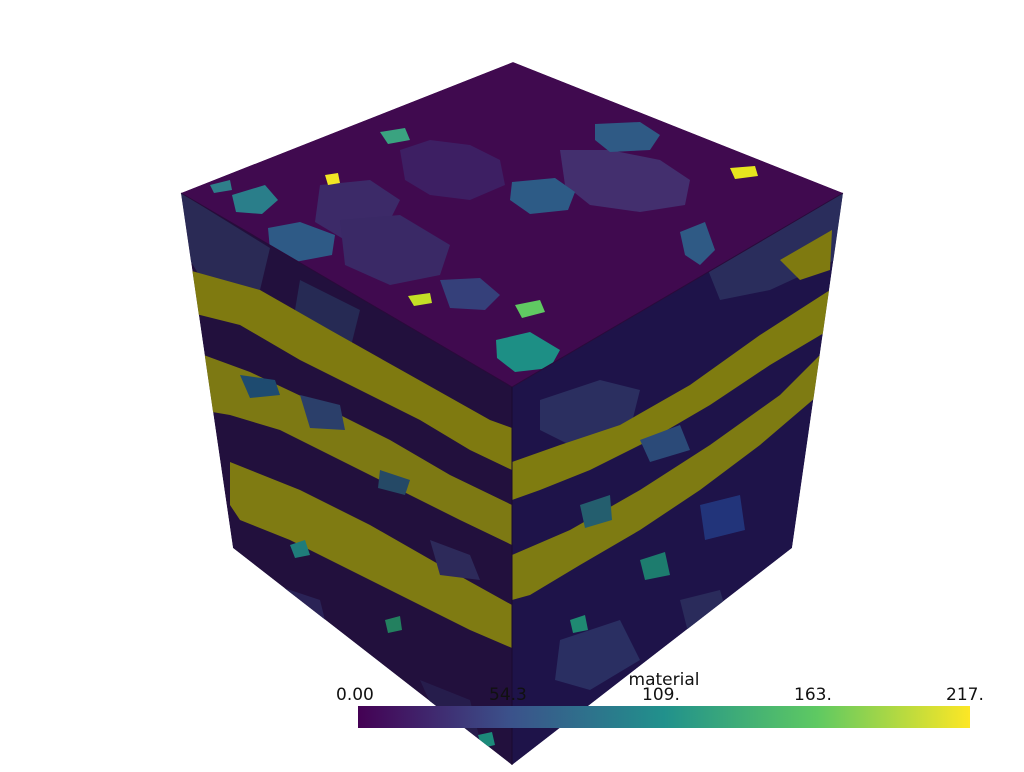 The image size is (1024, 772). I want to click on scalar-bar-tick: 109., so click(661, 695).